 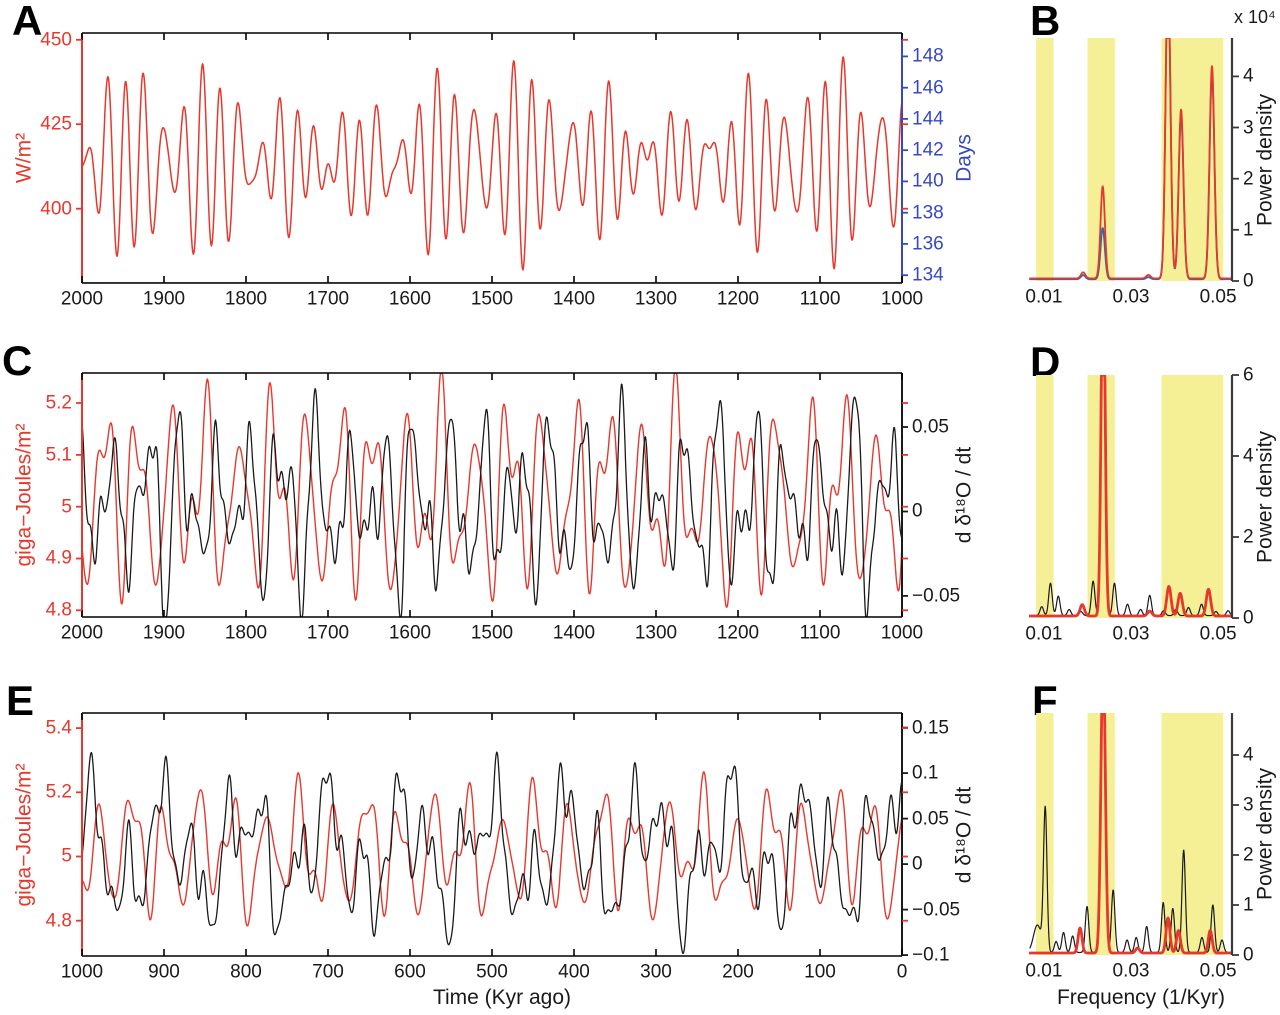 I want to click on series-summer_energy, so click(x=492, y=849).